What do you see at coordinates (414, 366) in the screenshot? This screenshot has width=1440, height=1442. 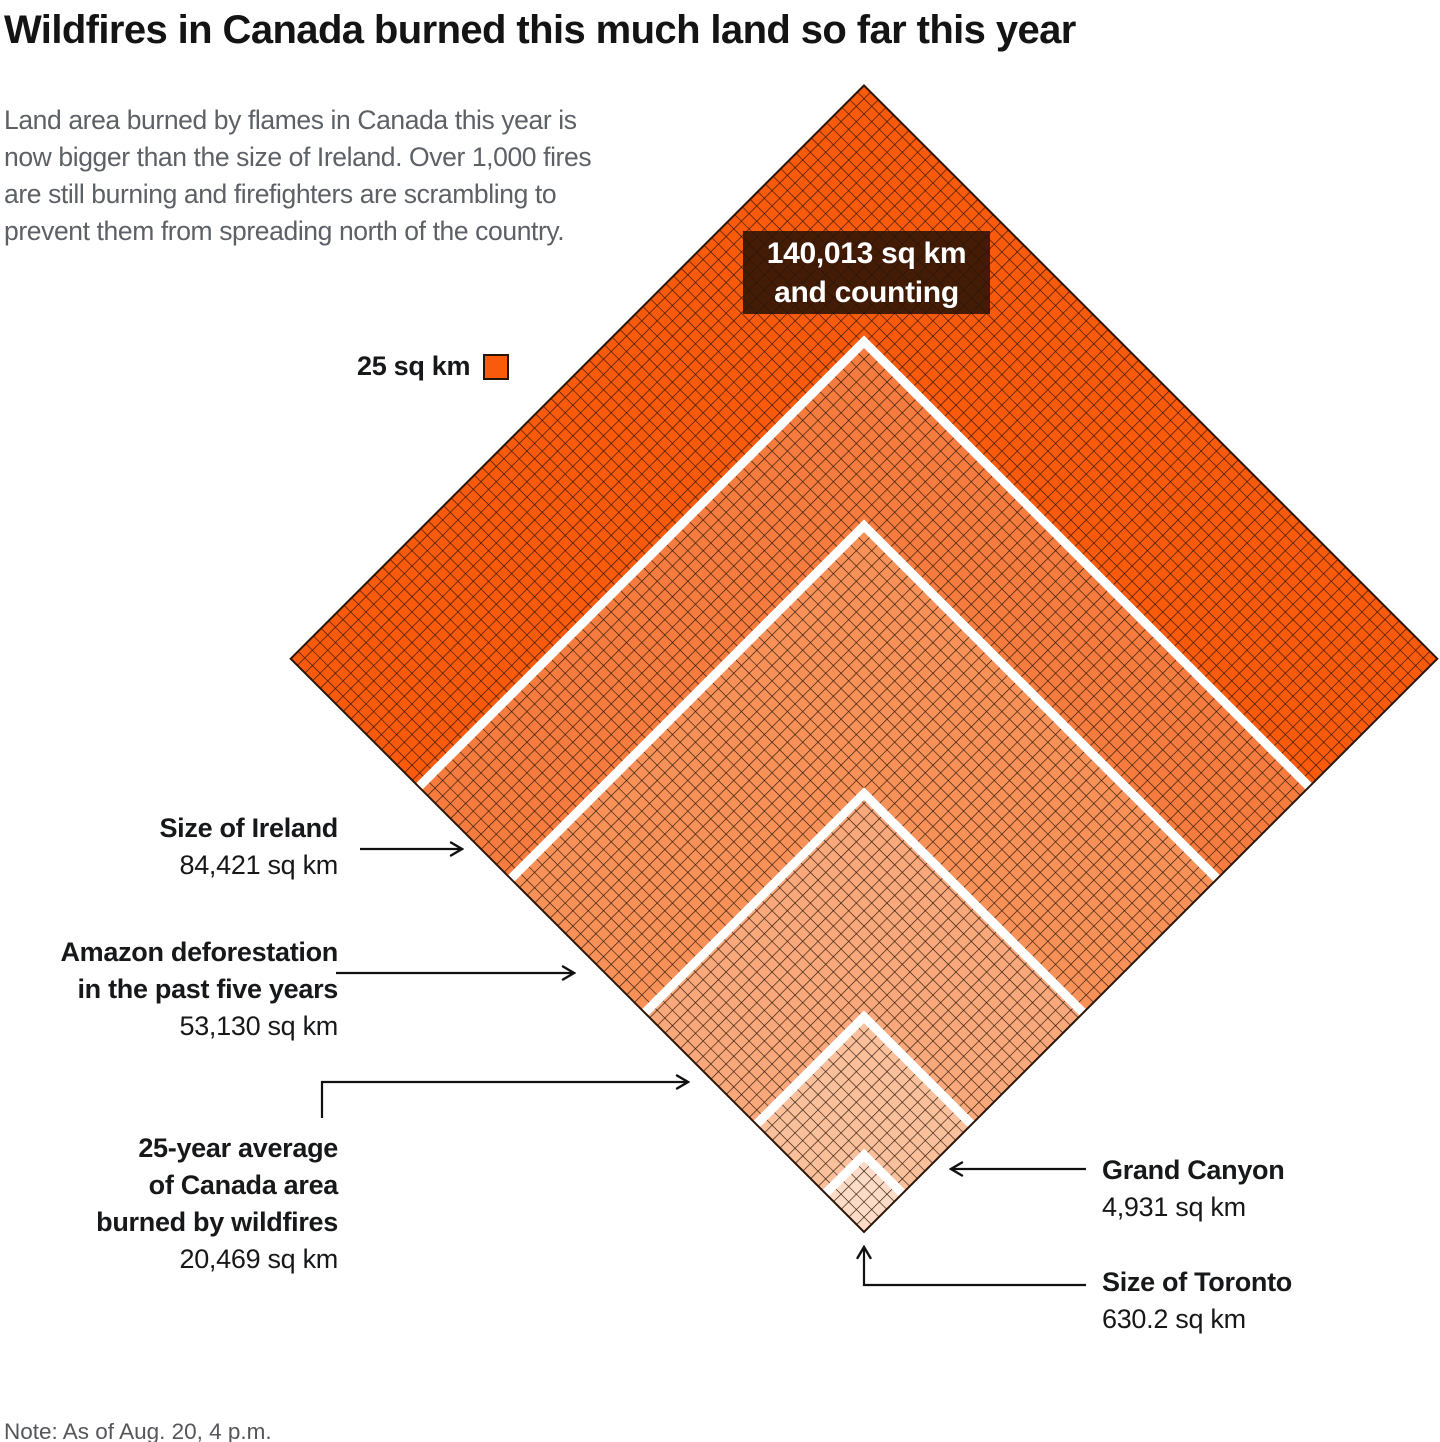 I see `unit-legend-label: 25 sq km` at bounding box center [414, 366].